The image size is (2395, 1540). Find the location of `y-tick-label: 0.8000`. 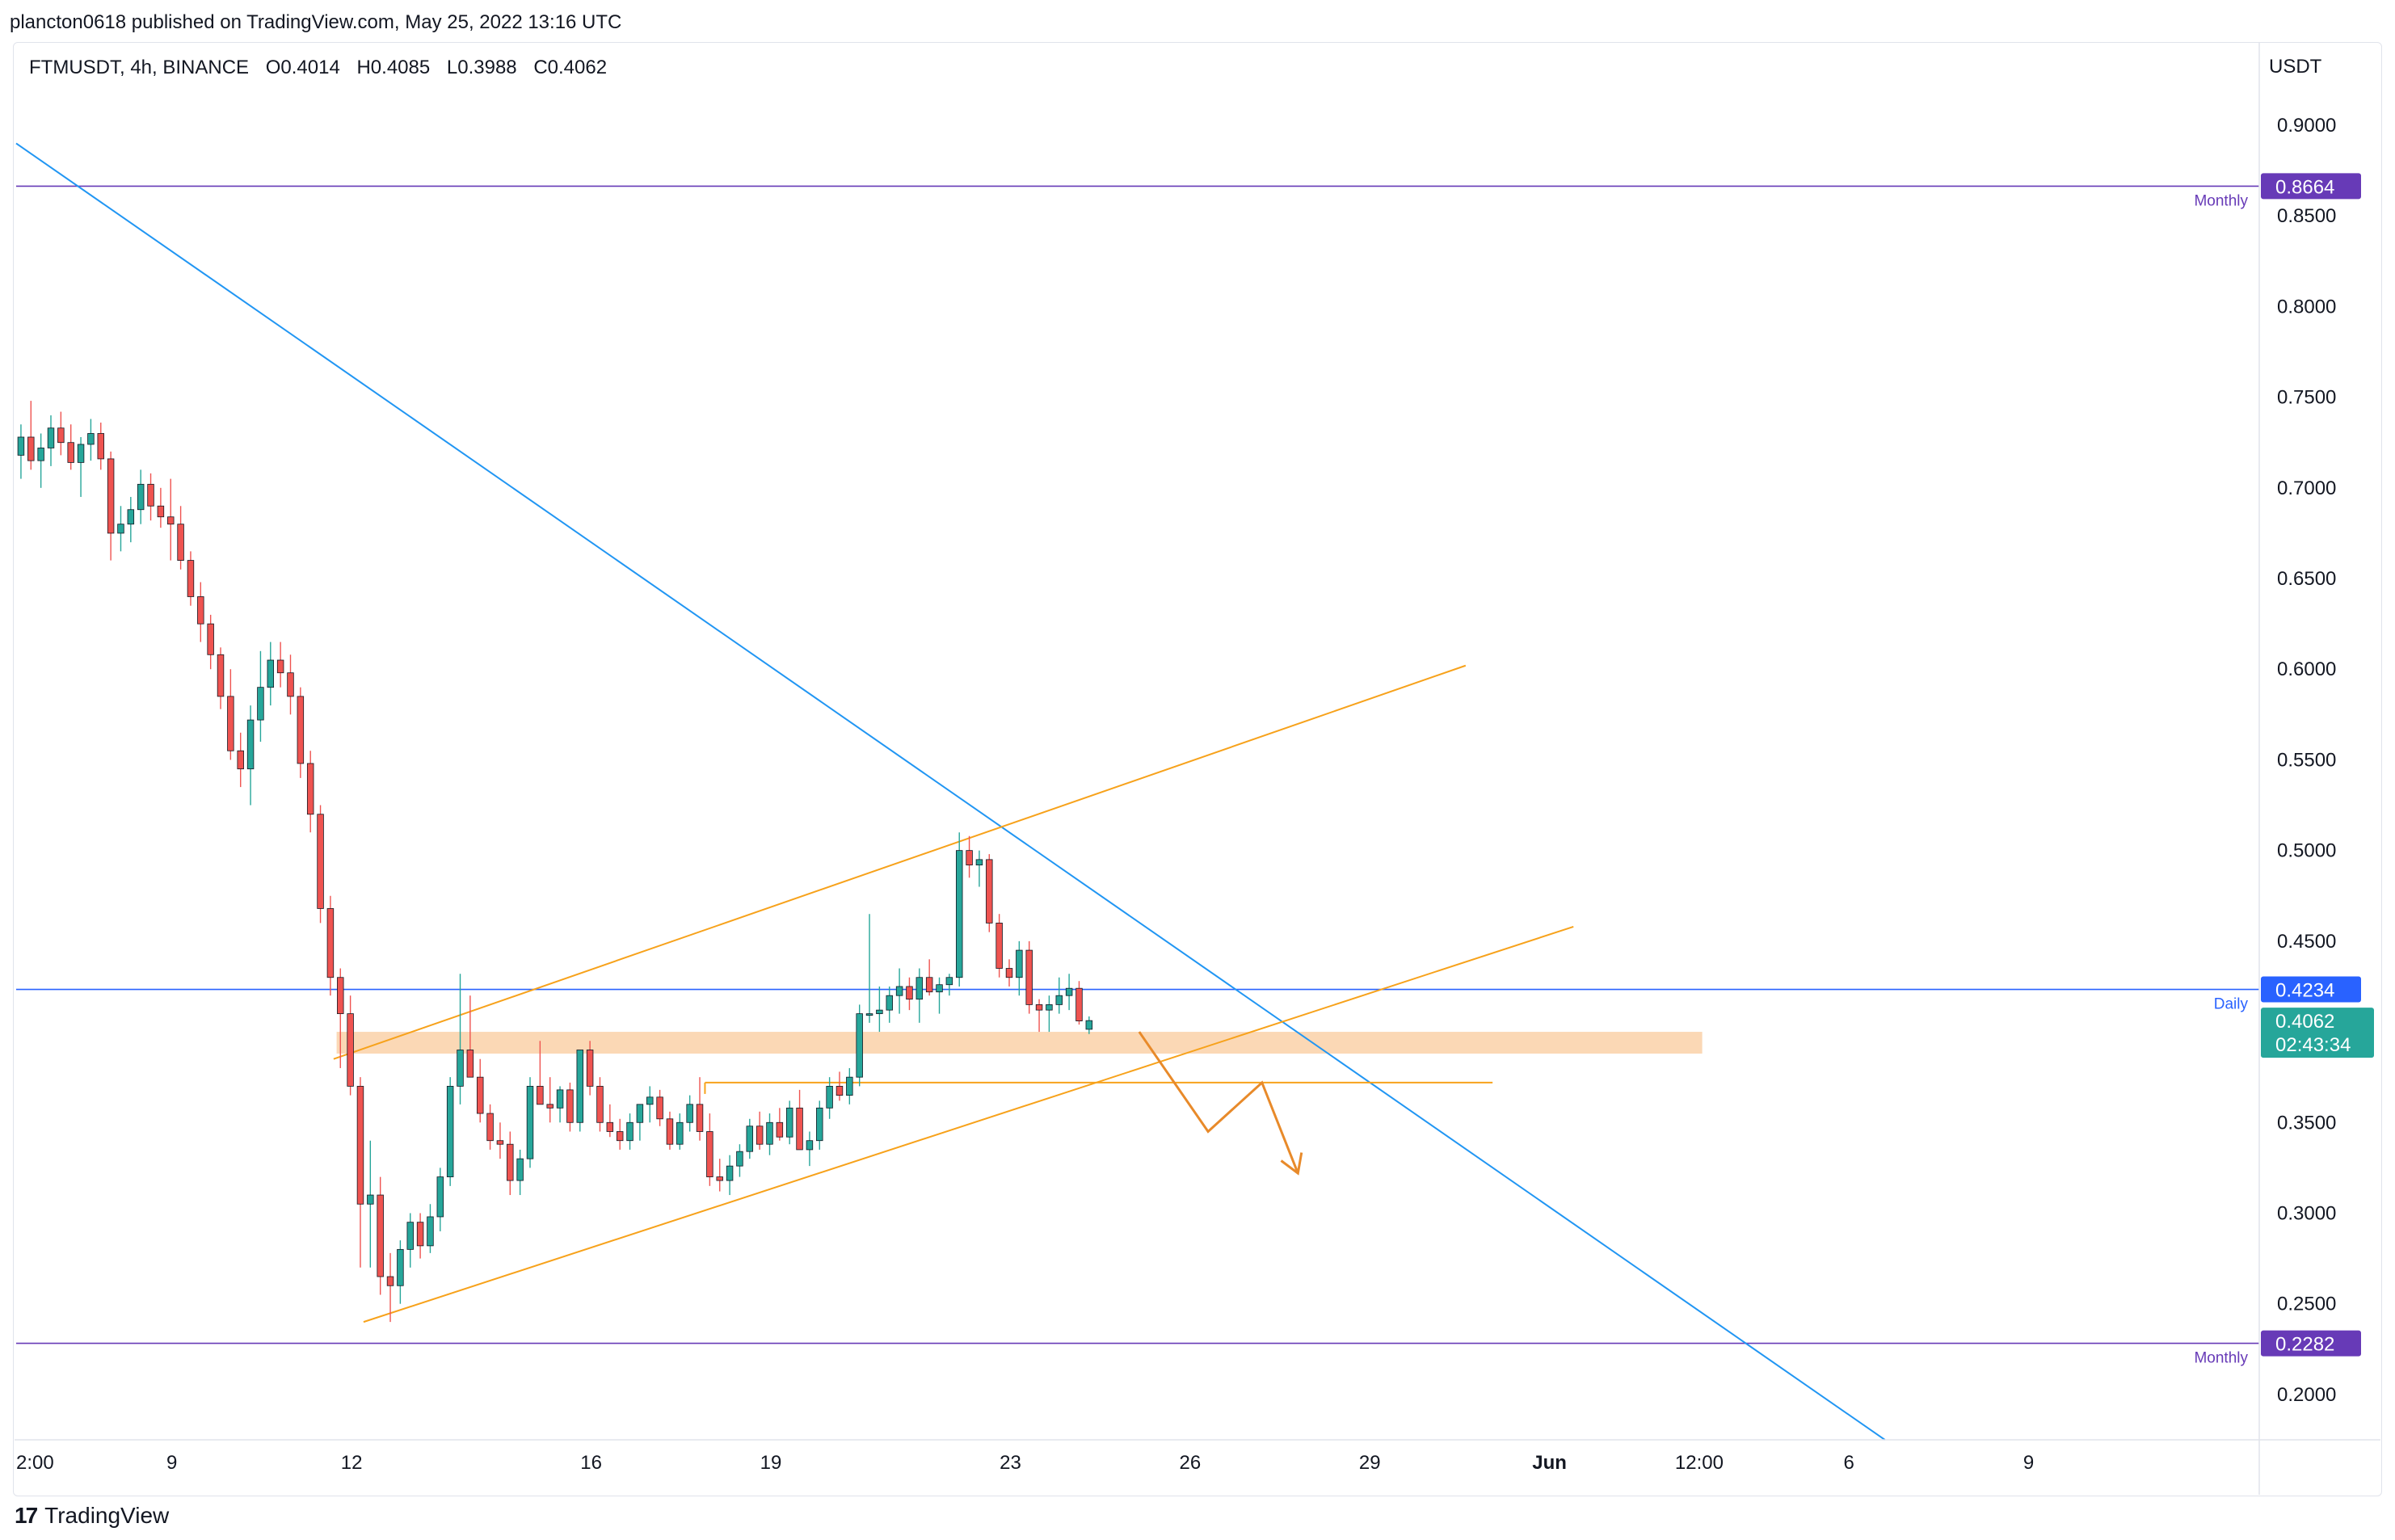

y-tick-label: 0.8000 is located at coordinates (2306, 307).